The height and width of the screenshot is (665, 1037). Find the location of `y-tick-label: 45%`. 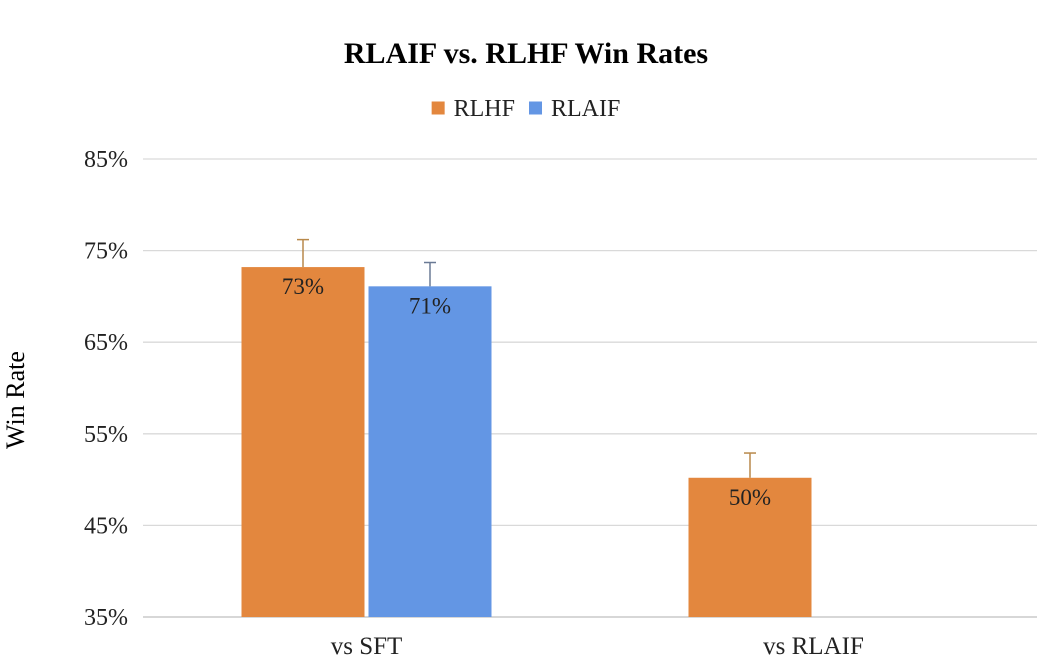

y-tick-label: 45% is located at coordinates (106, 526).